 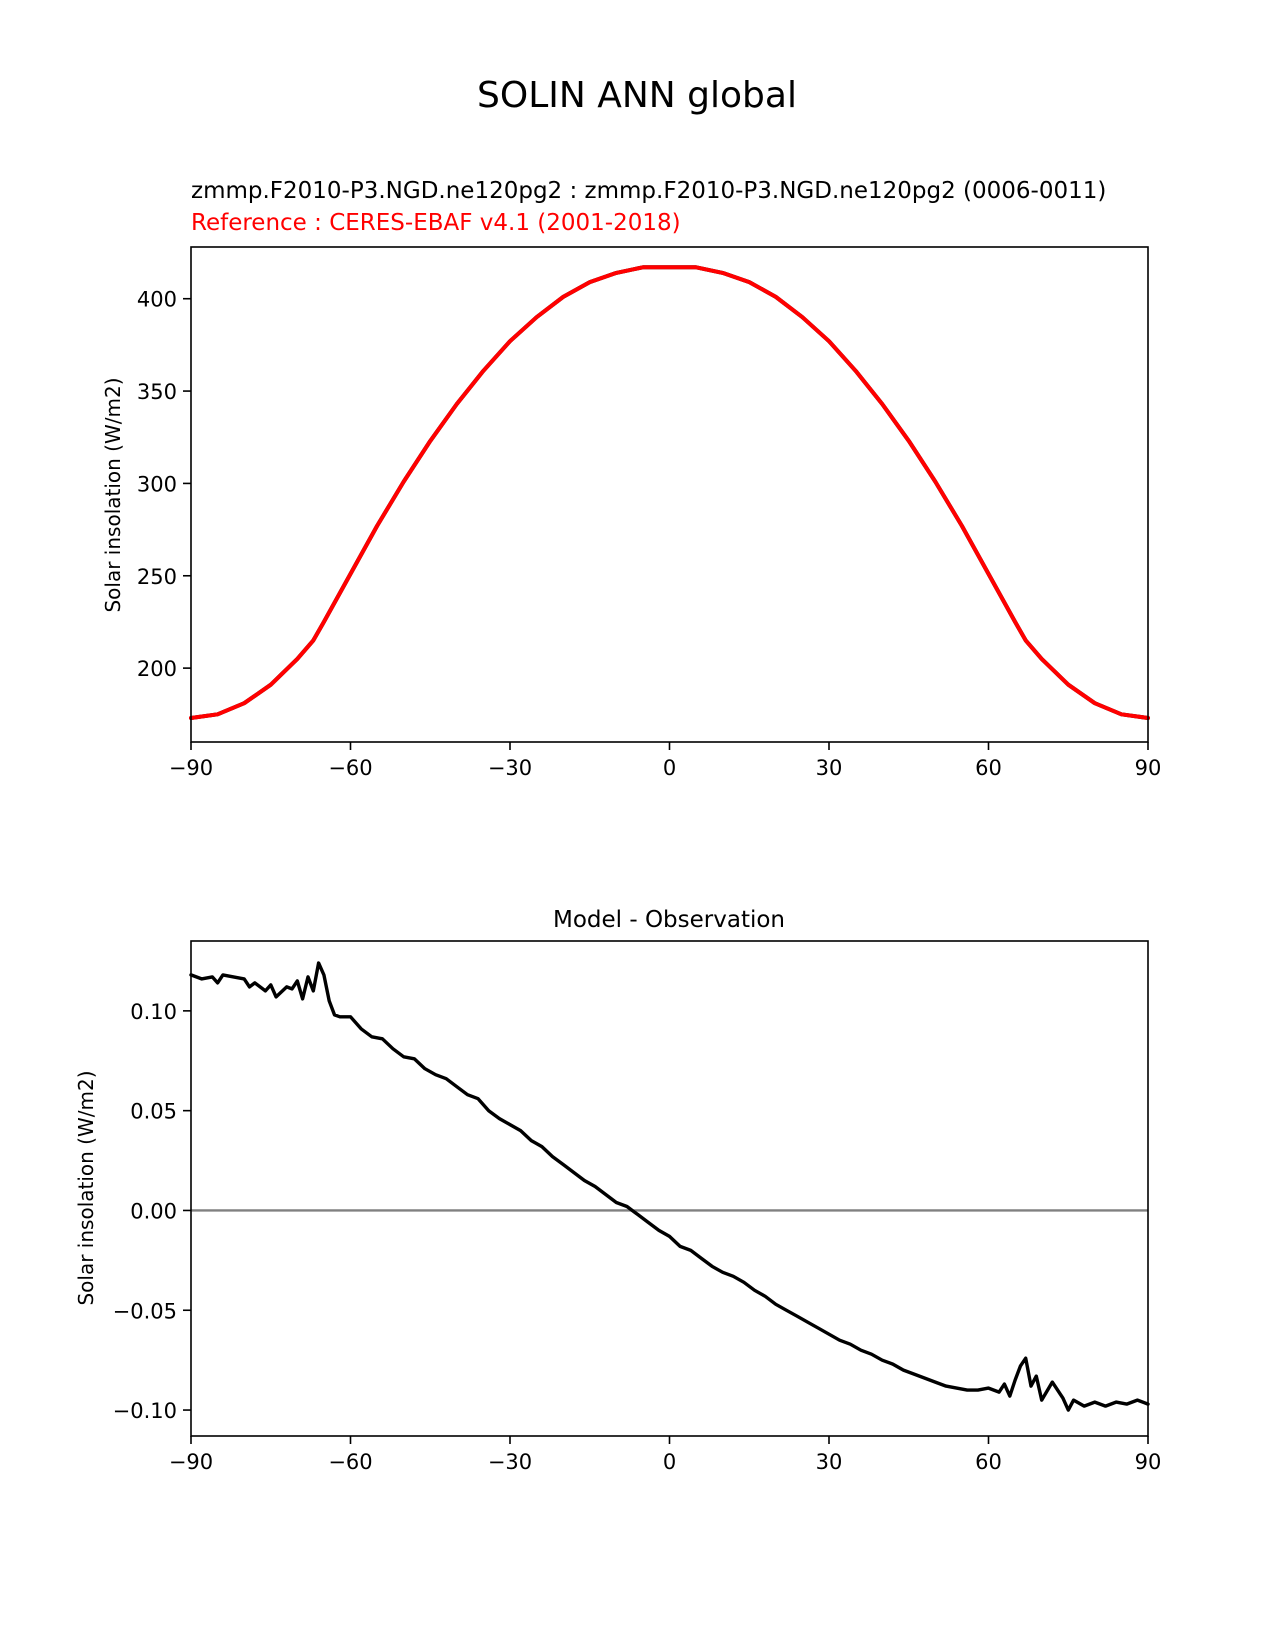 What do you see at coordinates (1148, 768) in the screenshot?
I see `top-x-tick-label: 90` at bounding box center [1148, 768].